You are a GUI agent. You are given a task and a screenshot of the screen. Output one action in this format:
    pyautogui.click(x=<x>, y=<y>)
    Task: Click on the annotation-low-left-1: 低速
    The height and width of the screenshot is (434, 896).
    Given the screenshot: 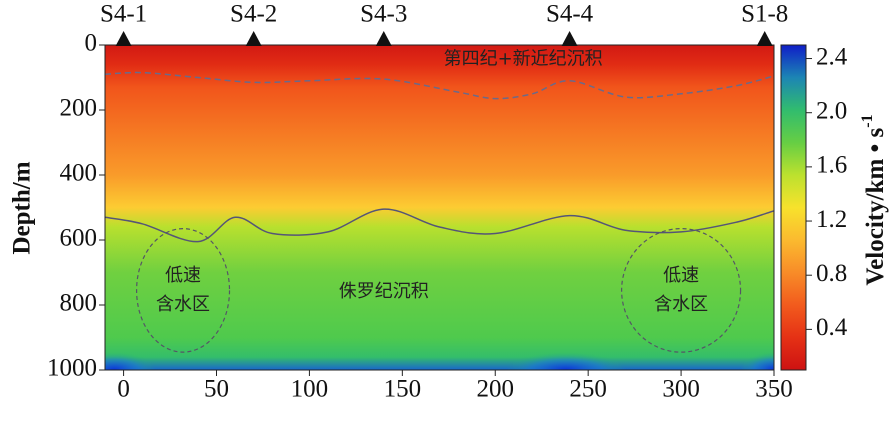 What is the action you would take?
    pyautogui.click(x=183, y=275)
    